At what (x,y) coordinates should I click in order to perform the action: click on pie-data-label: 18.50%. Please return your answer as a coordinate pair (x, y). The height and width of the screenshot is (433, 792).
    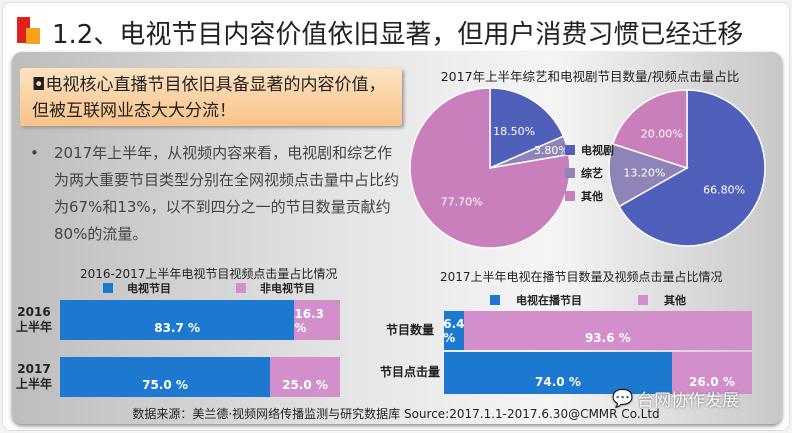
    Looking at the image, I should click on (514, 131).